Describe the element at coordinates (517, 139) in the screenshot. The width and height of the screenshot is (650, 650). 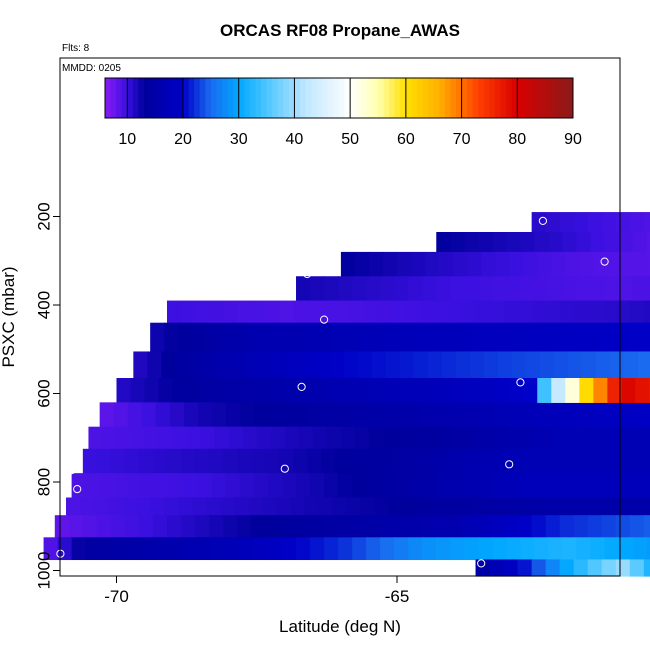
I see `colorbar-tick-label: 80` at that location.